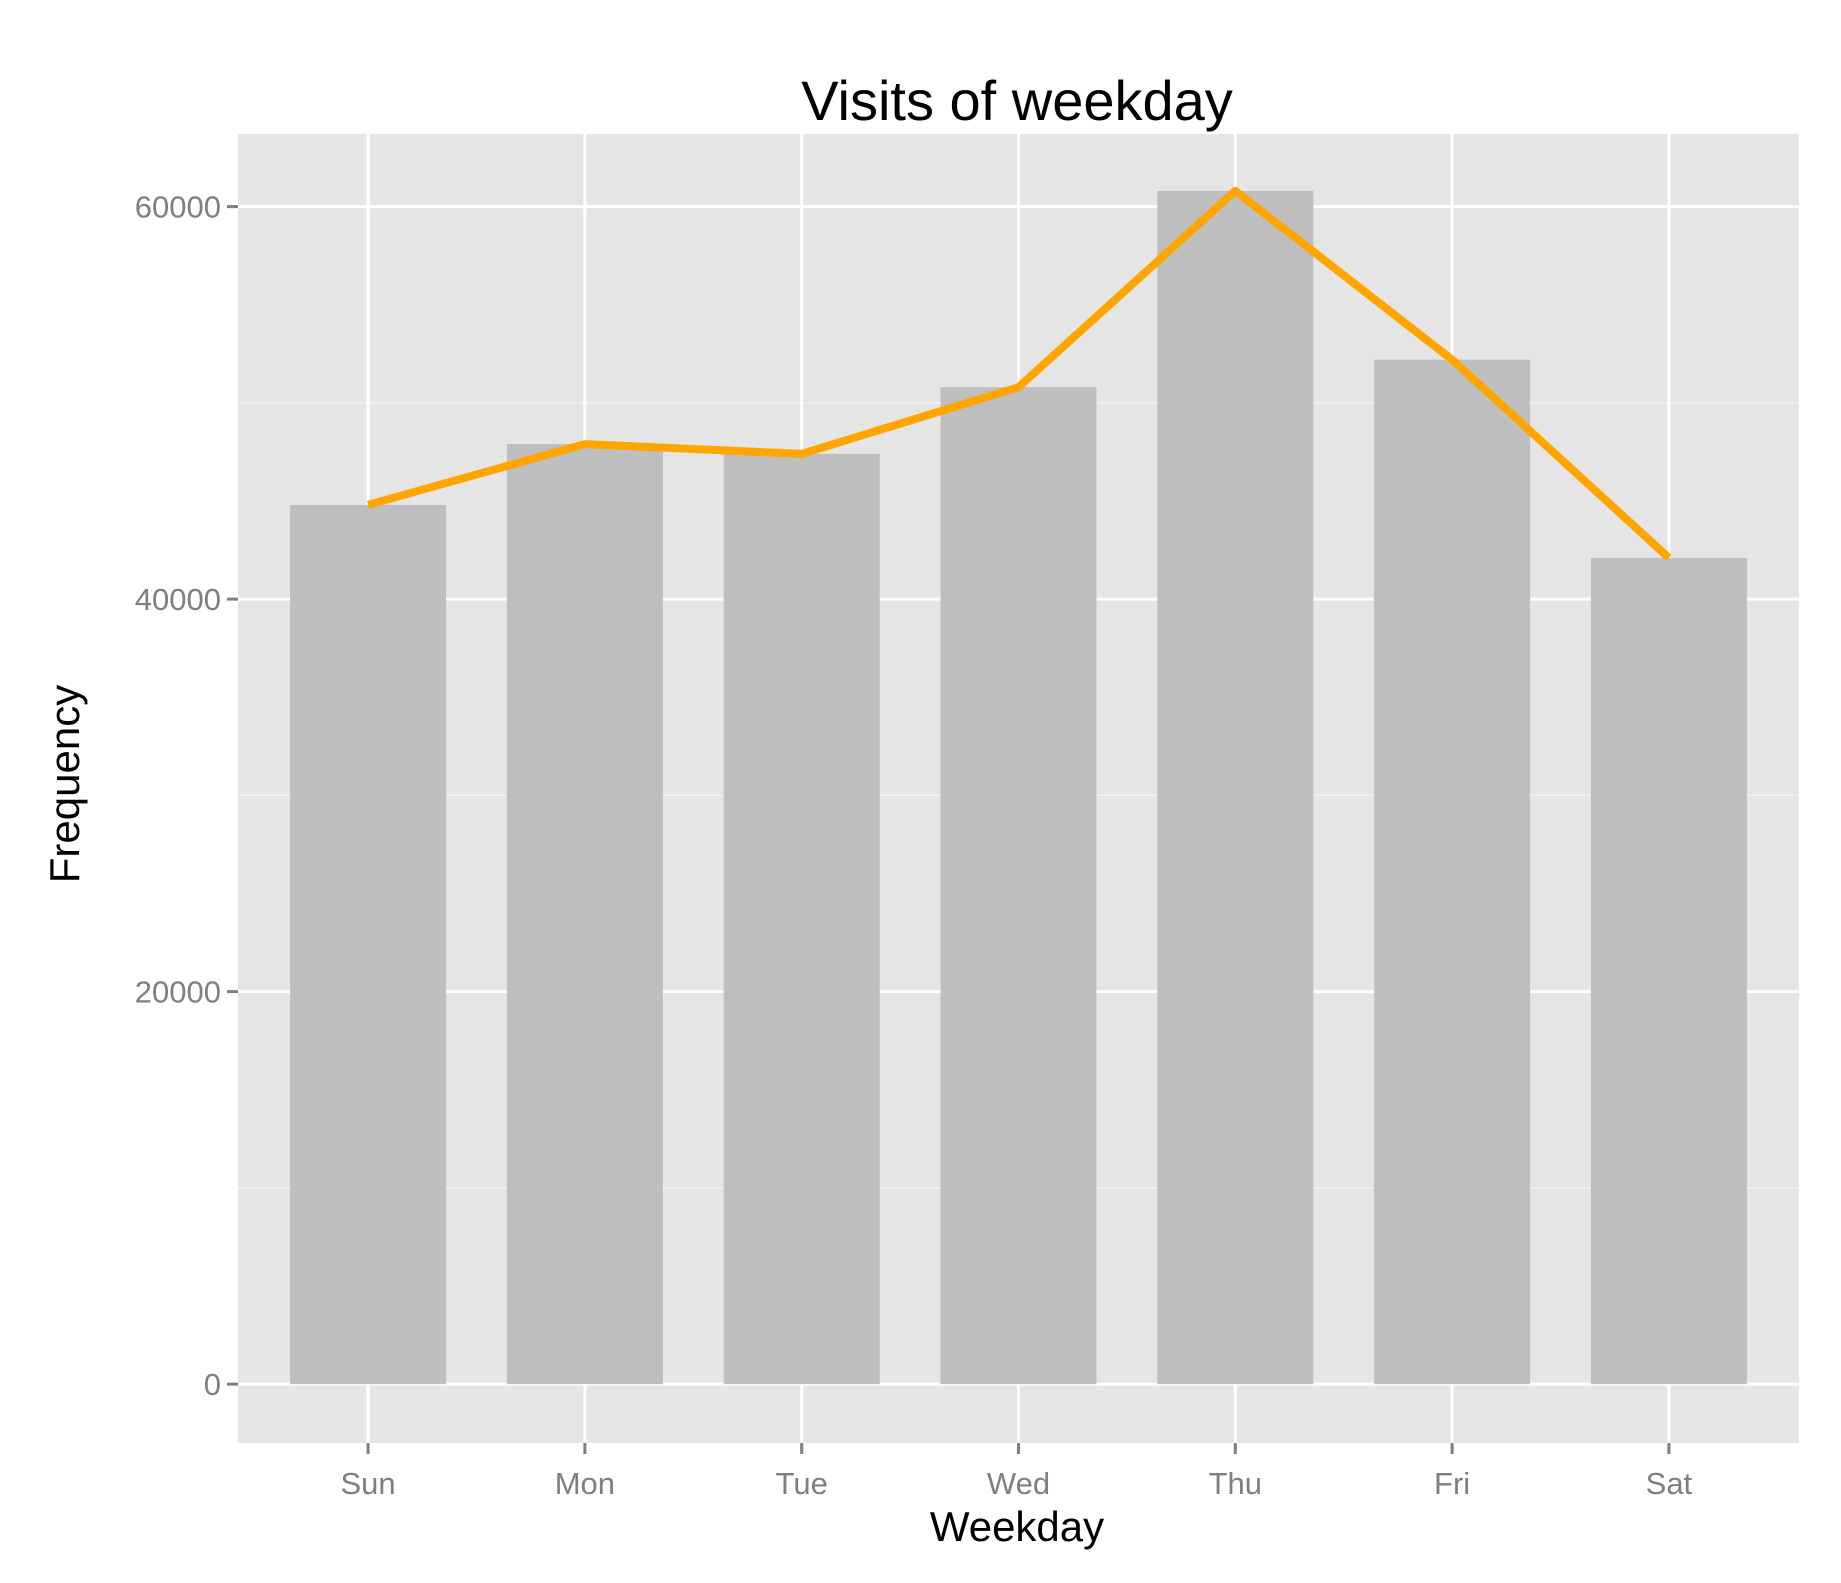  Describe the element at coordinates (801, 919) in the screenshot. I see `bar-tue` at that location.